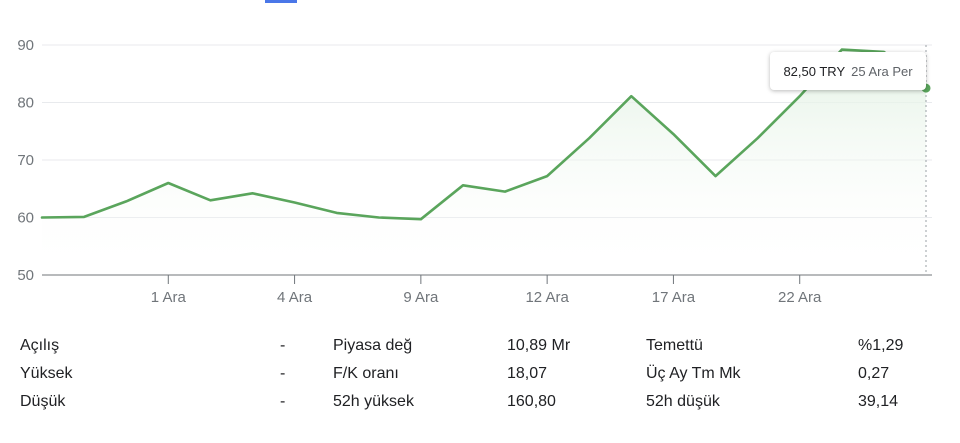 Image resolution: width=960 pixels, height=443 pixels. I want to click on stat-value-dividend: %1,29, so click(881, 345).